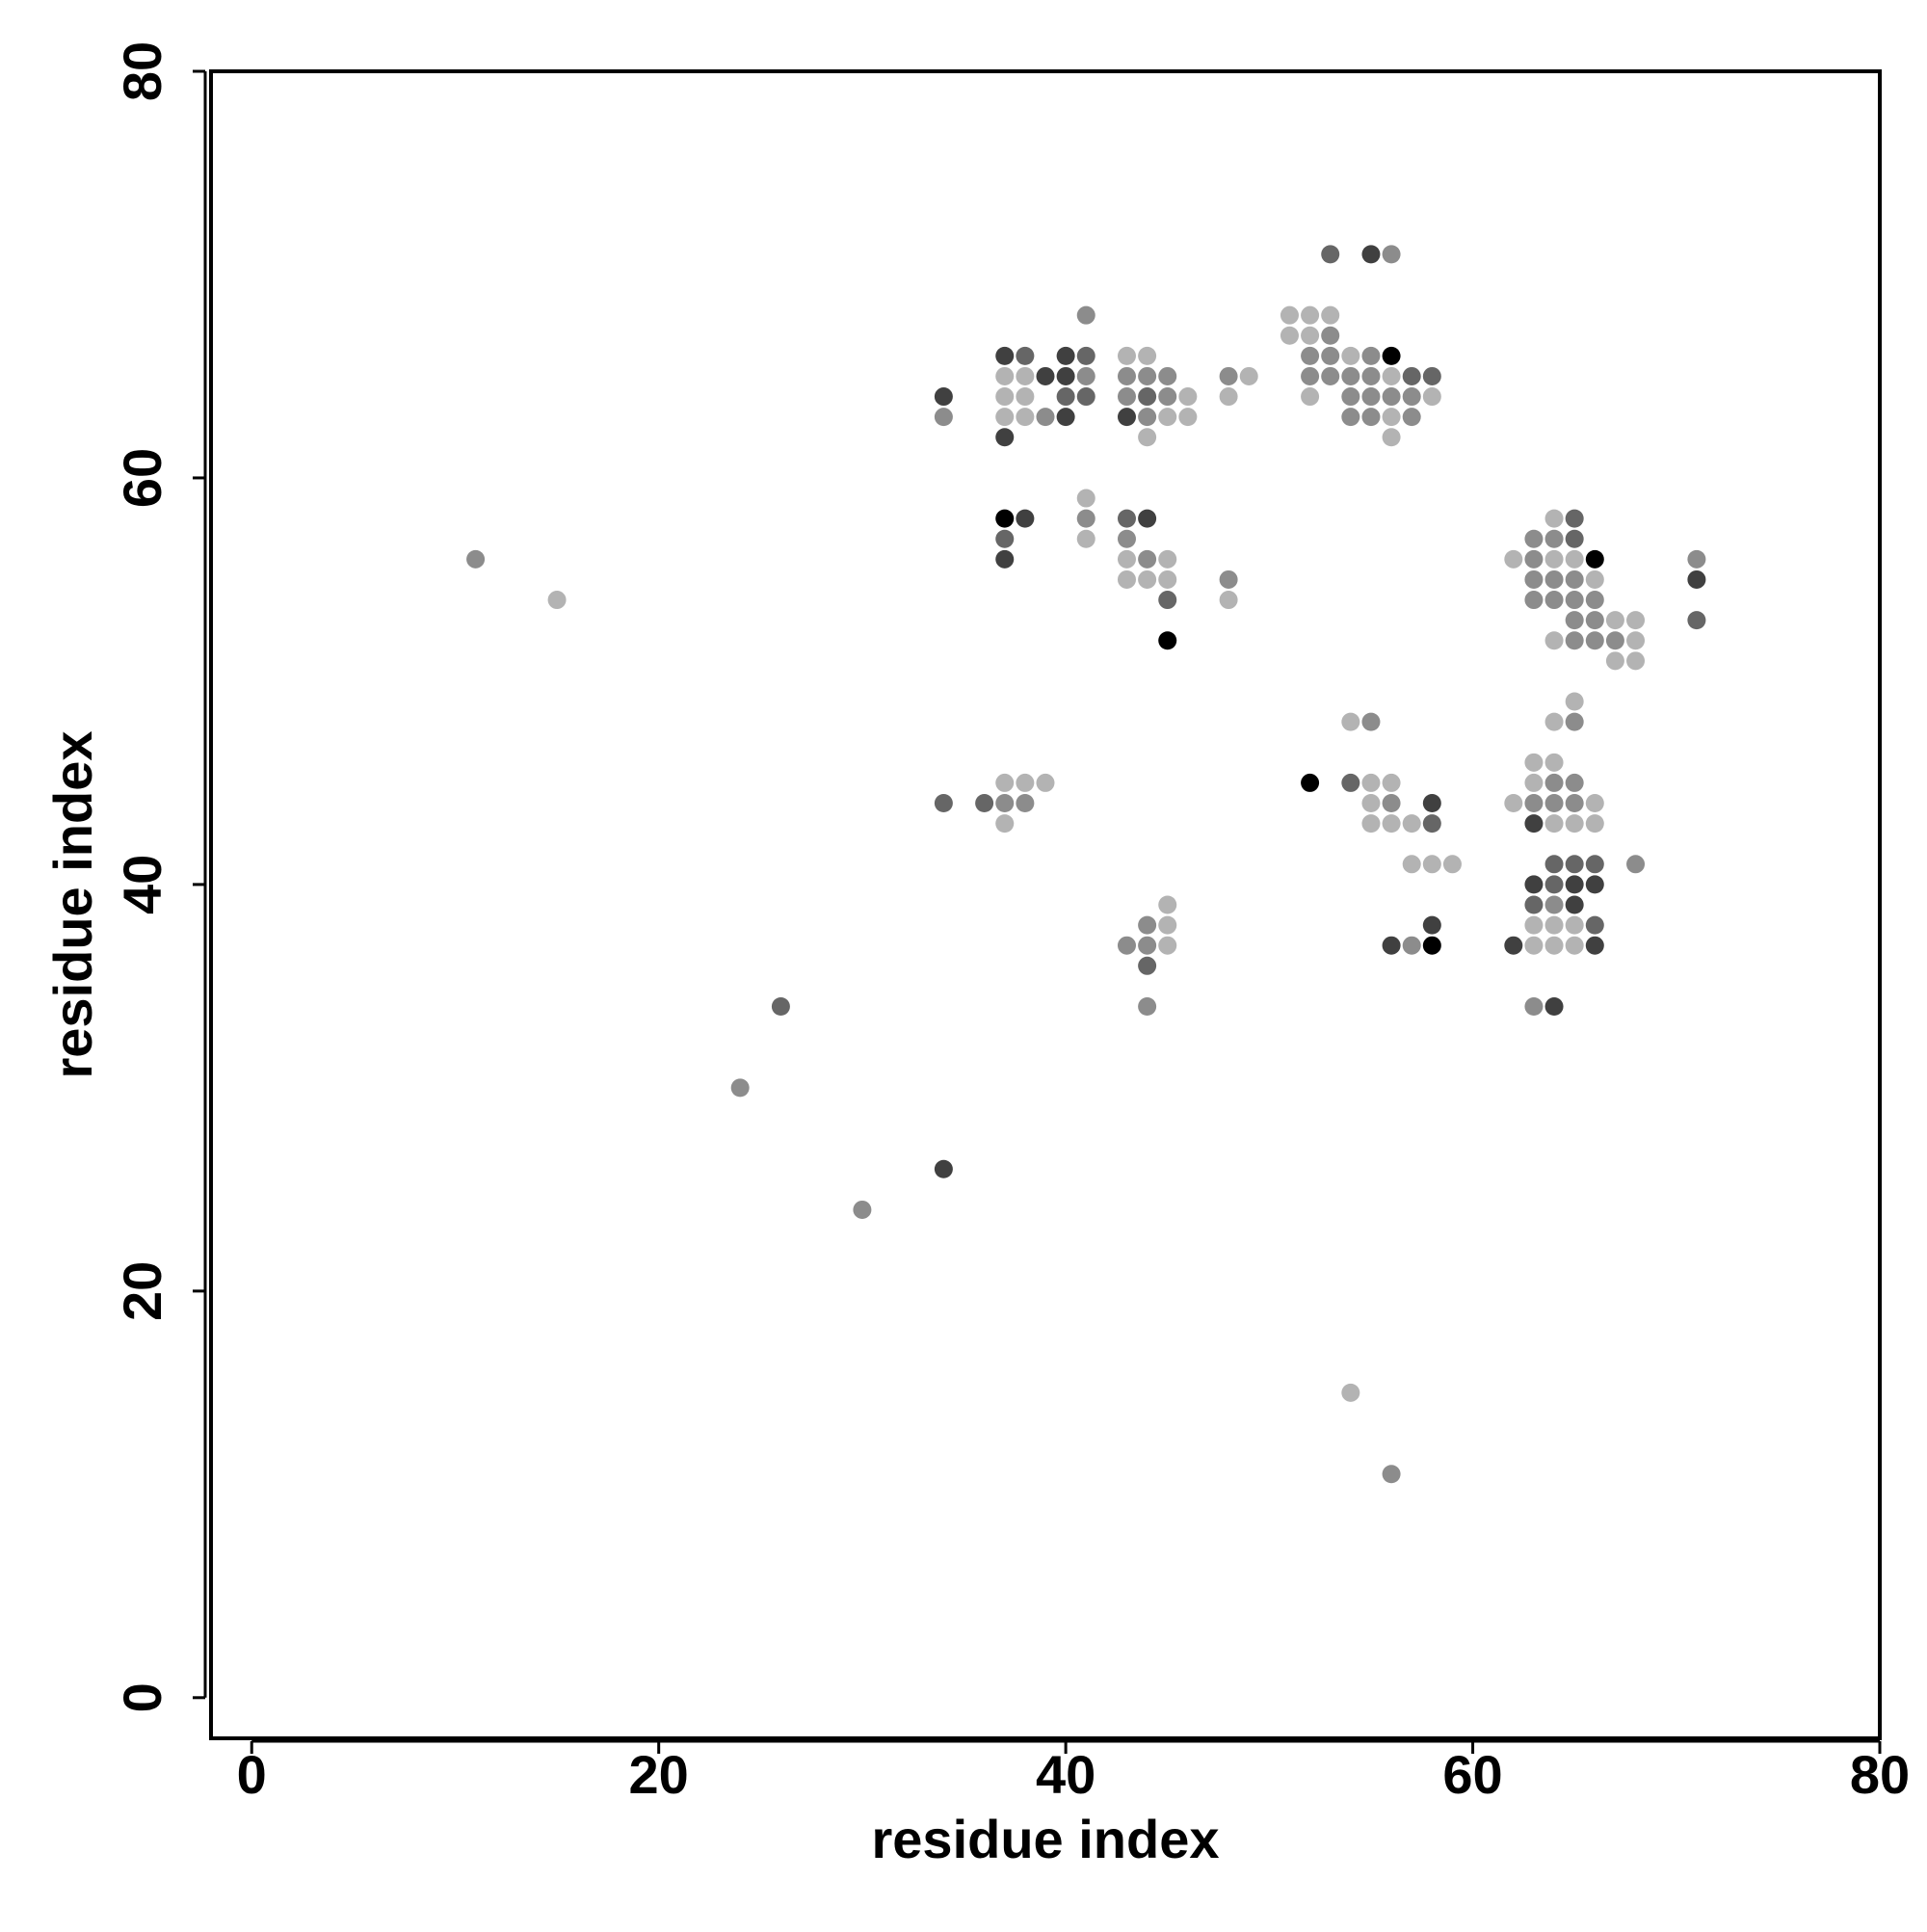 The width and height of the screenshot is (1927, 1932). What do you see at coordinates (142, 478) in the screenshot?
I see `y-tick-label: 60` at bounding box center [142, 478].